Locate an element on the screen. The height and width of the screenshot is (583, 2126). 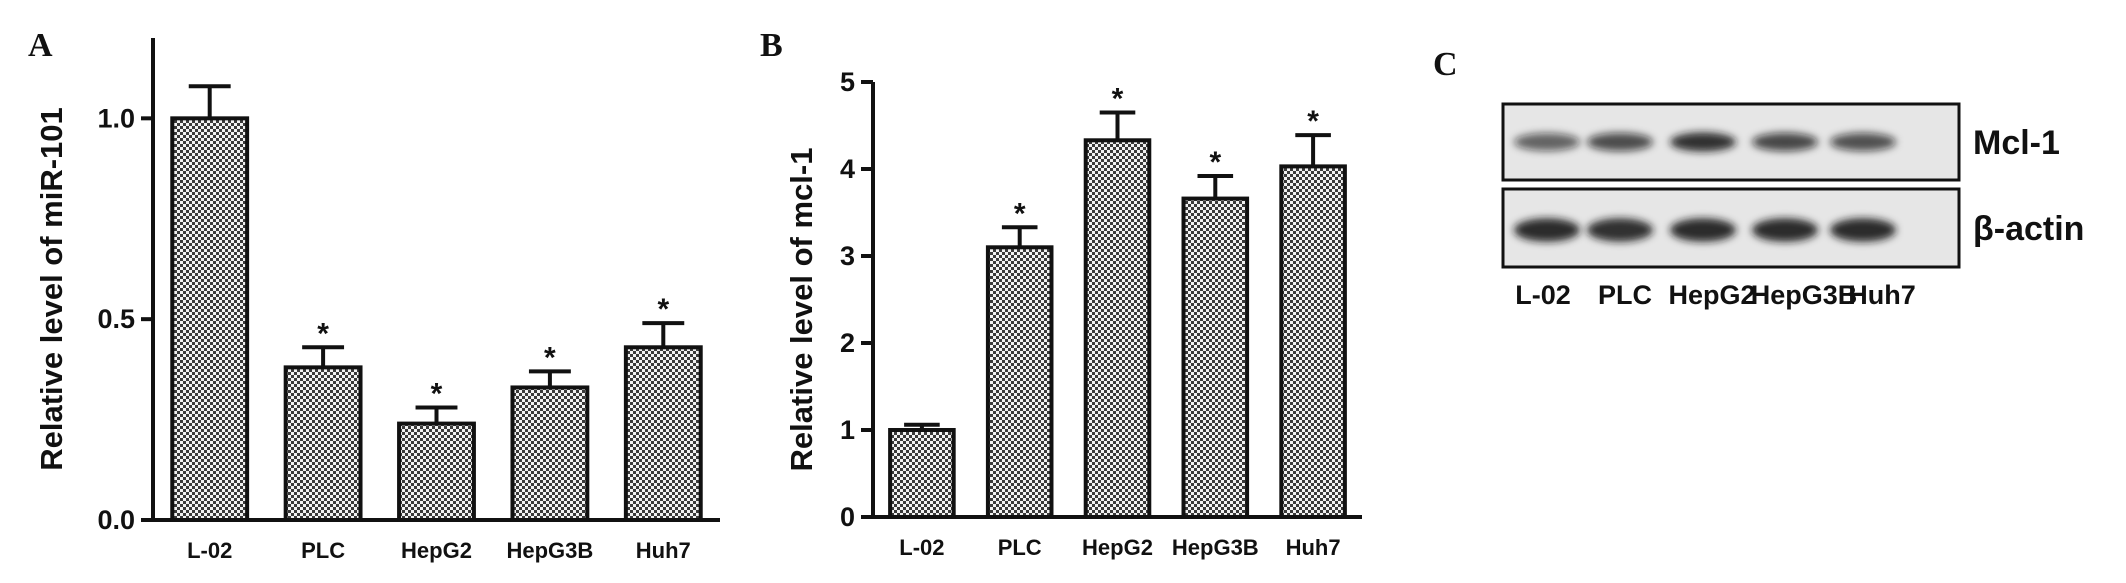
y-tick-label: 4 is located at coordinates (847, 169).